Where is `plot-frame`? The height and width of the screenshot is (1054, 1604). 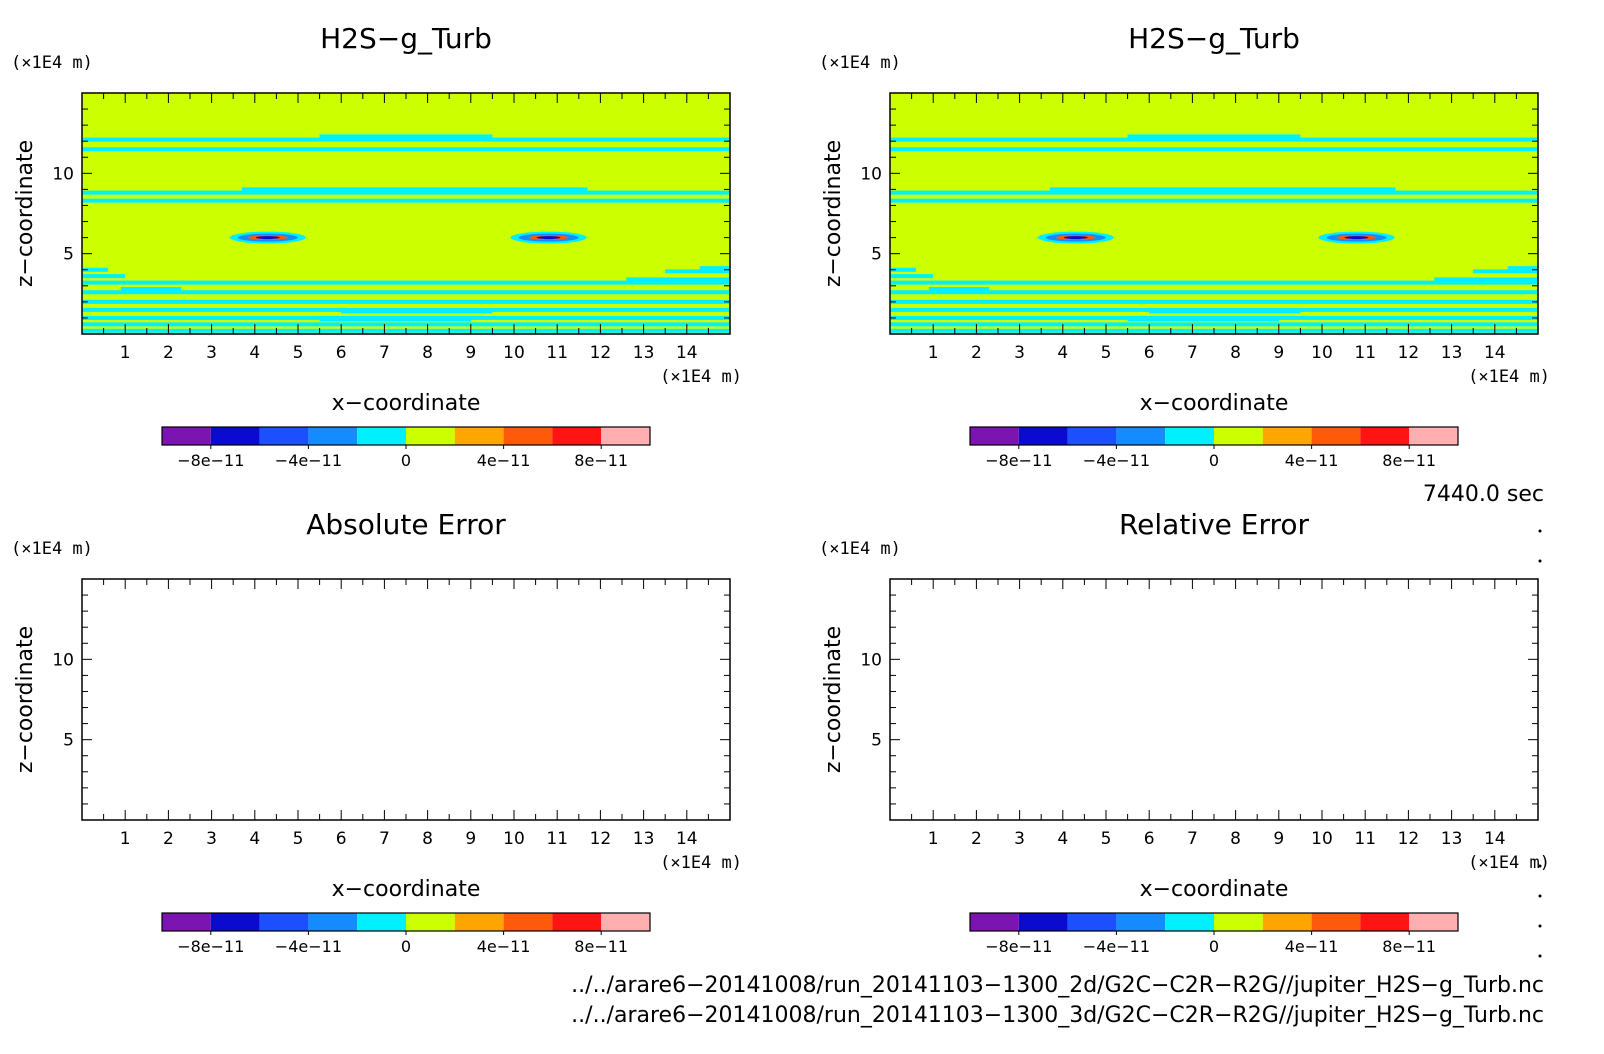
plot-frame is located at coordinates (406, 699).